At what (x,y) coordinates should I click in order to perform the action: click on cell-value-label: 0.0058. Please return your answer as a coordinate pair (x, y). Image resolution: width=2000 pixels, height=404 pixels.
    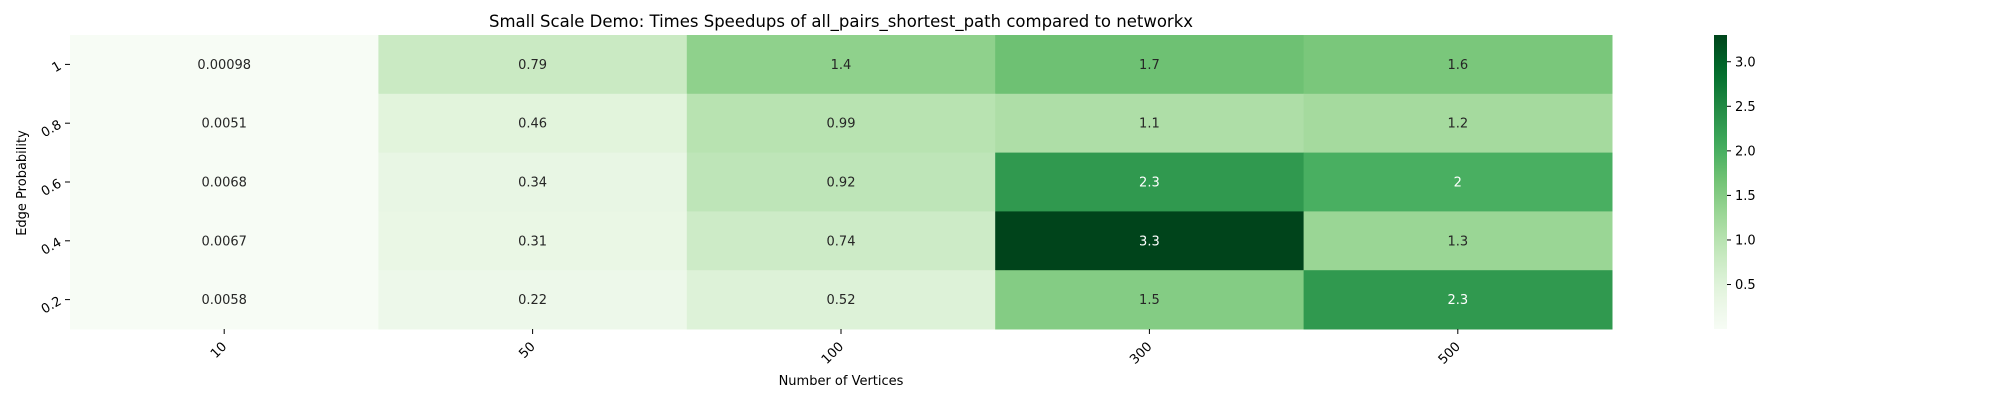
    Looking at the image, I should click on (224, 300).